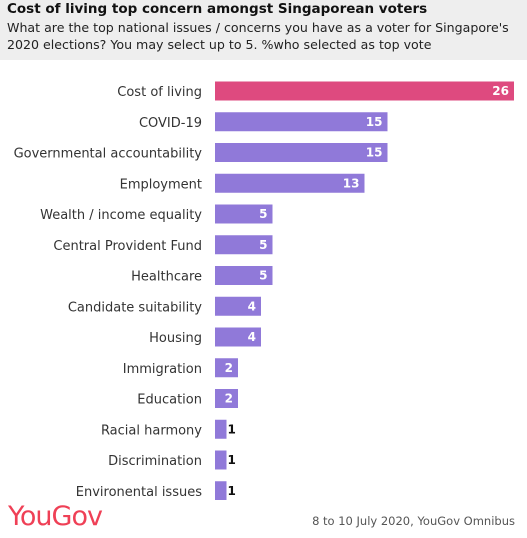 Image resolution: width=527 pixels, height=538 pixels. Describe the element at coordinates (155, 461) in the screenshot. I see `category-label: Discrimination` at that location.